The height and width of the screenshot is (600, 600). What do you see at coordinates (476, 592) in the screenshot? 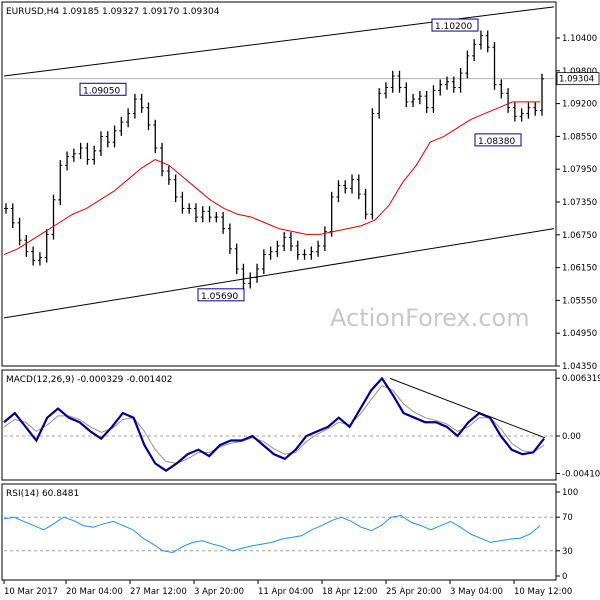
I see `x-tick-label: 3 May 04:00` at bounding box center [476, 592].